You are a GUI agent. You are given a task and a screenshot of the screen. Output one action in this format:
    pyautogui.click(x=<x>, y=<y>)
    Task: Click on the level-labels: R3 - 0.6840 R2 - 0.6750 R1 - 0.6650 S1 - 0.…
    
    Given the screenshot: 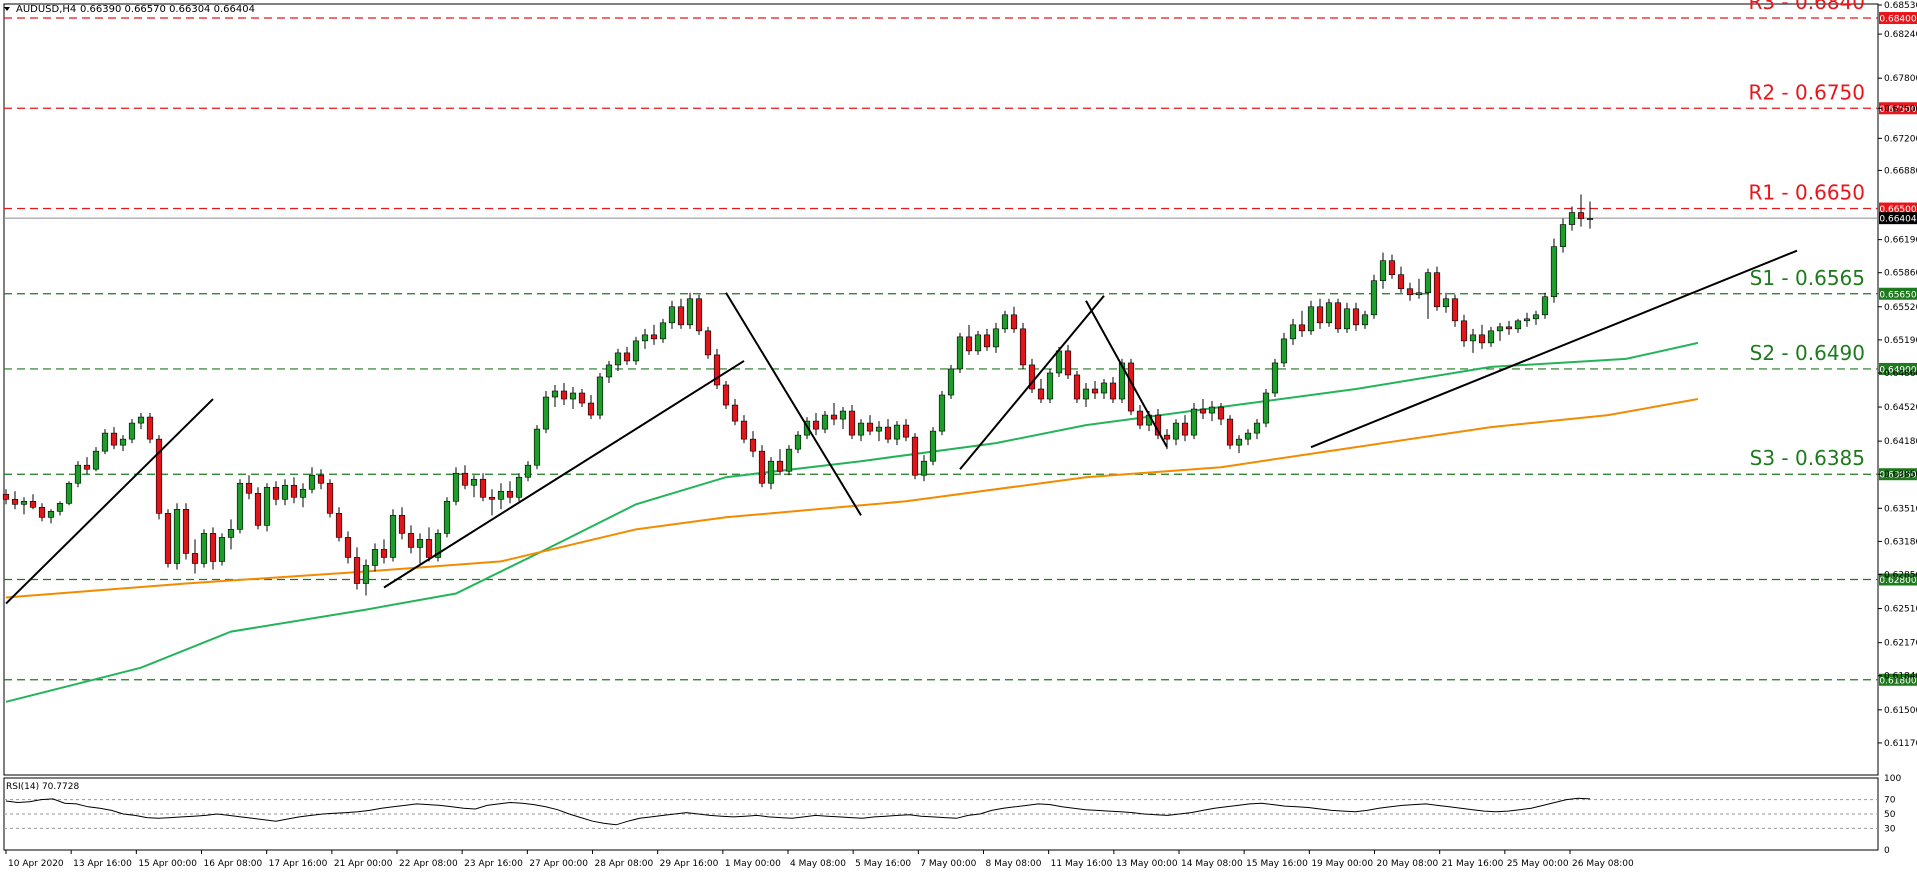 What is the action you would take?
    pyautogui.click(x=1806, y=235)
    